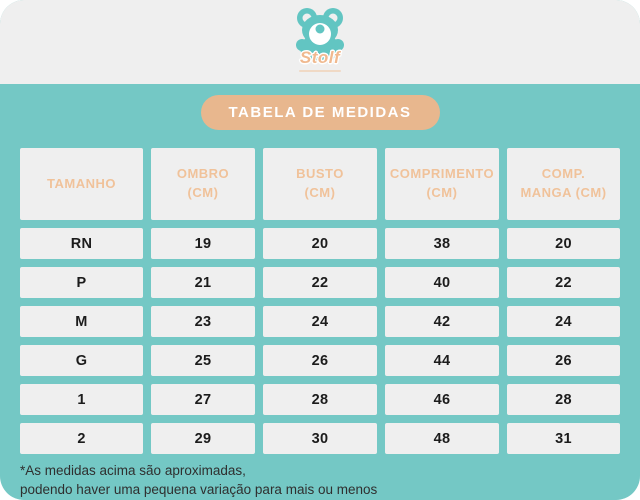 Image resolution: width=640 pixels, height=500 pixels. I want to click on size-cell: G, so click(81, 360).